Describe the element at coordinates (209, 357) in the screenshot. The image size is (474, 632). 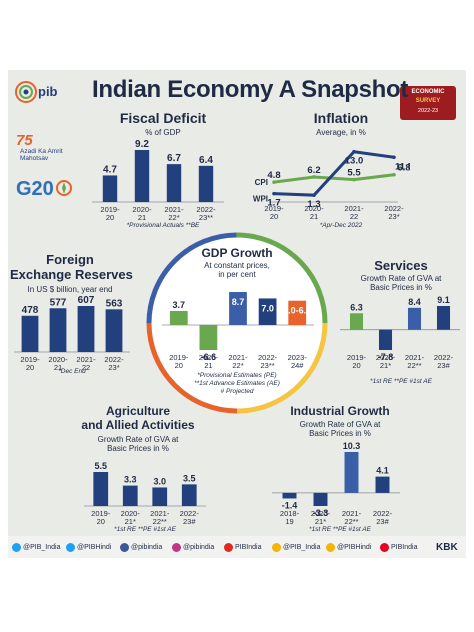
I see `chart-gdp-tick-label: 2020-` at that location.